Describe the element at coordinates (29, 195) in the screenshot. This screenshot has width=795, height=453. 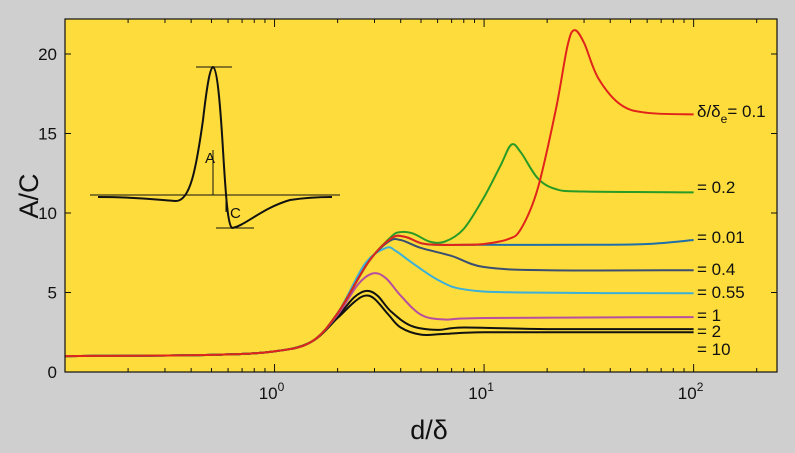
I see `y-axis-title: A/C` at that location.